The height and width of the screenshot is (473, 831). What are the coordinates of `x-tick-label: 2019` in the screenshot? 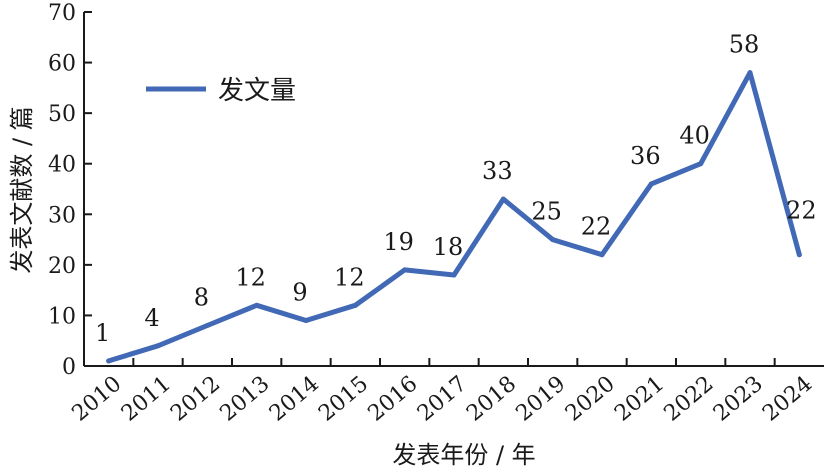 It's located at (541, 398).